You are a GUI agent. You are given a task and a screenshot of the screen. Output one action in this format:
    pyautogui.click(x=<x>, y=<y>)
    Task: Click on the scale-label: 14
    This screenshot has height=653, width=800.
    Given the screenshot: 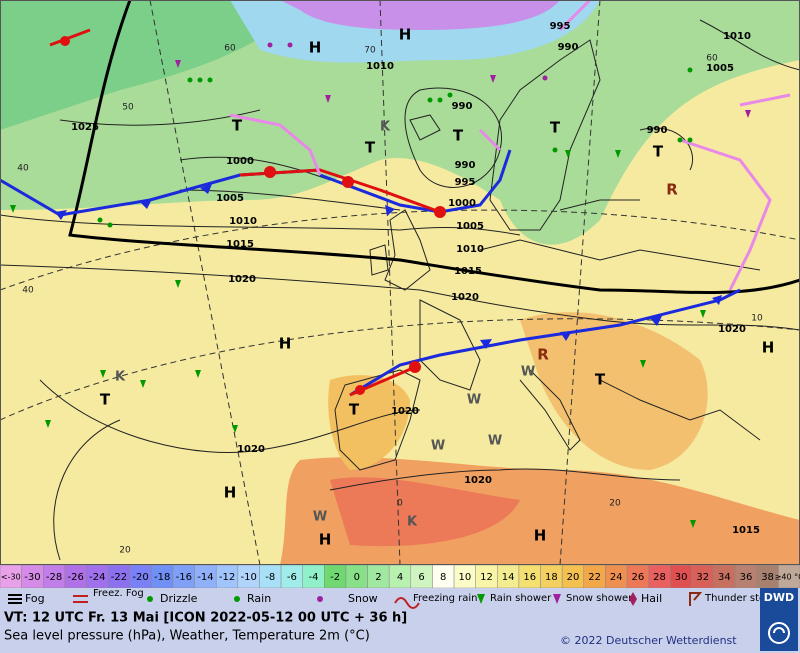 What is the action you would take?
    pyautogui.click(x=508, y=577)
    